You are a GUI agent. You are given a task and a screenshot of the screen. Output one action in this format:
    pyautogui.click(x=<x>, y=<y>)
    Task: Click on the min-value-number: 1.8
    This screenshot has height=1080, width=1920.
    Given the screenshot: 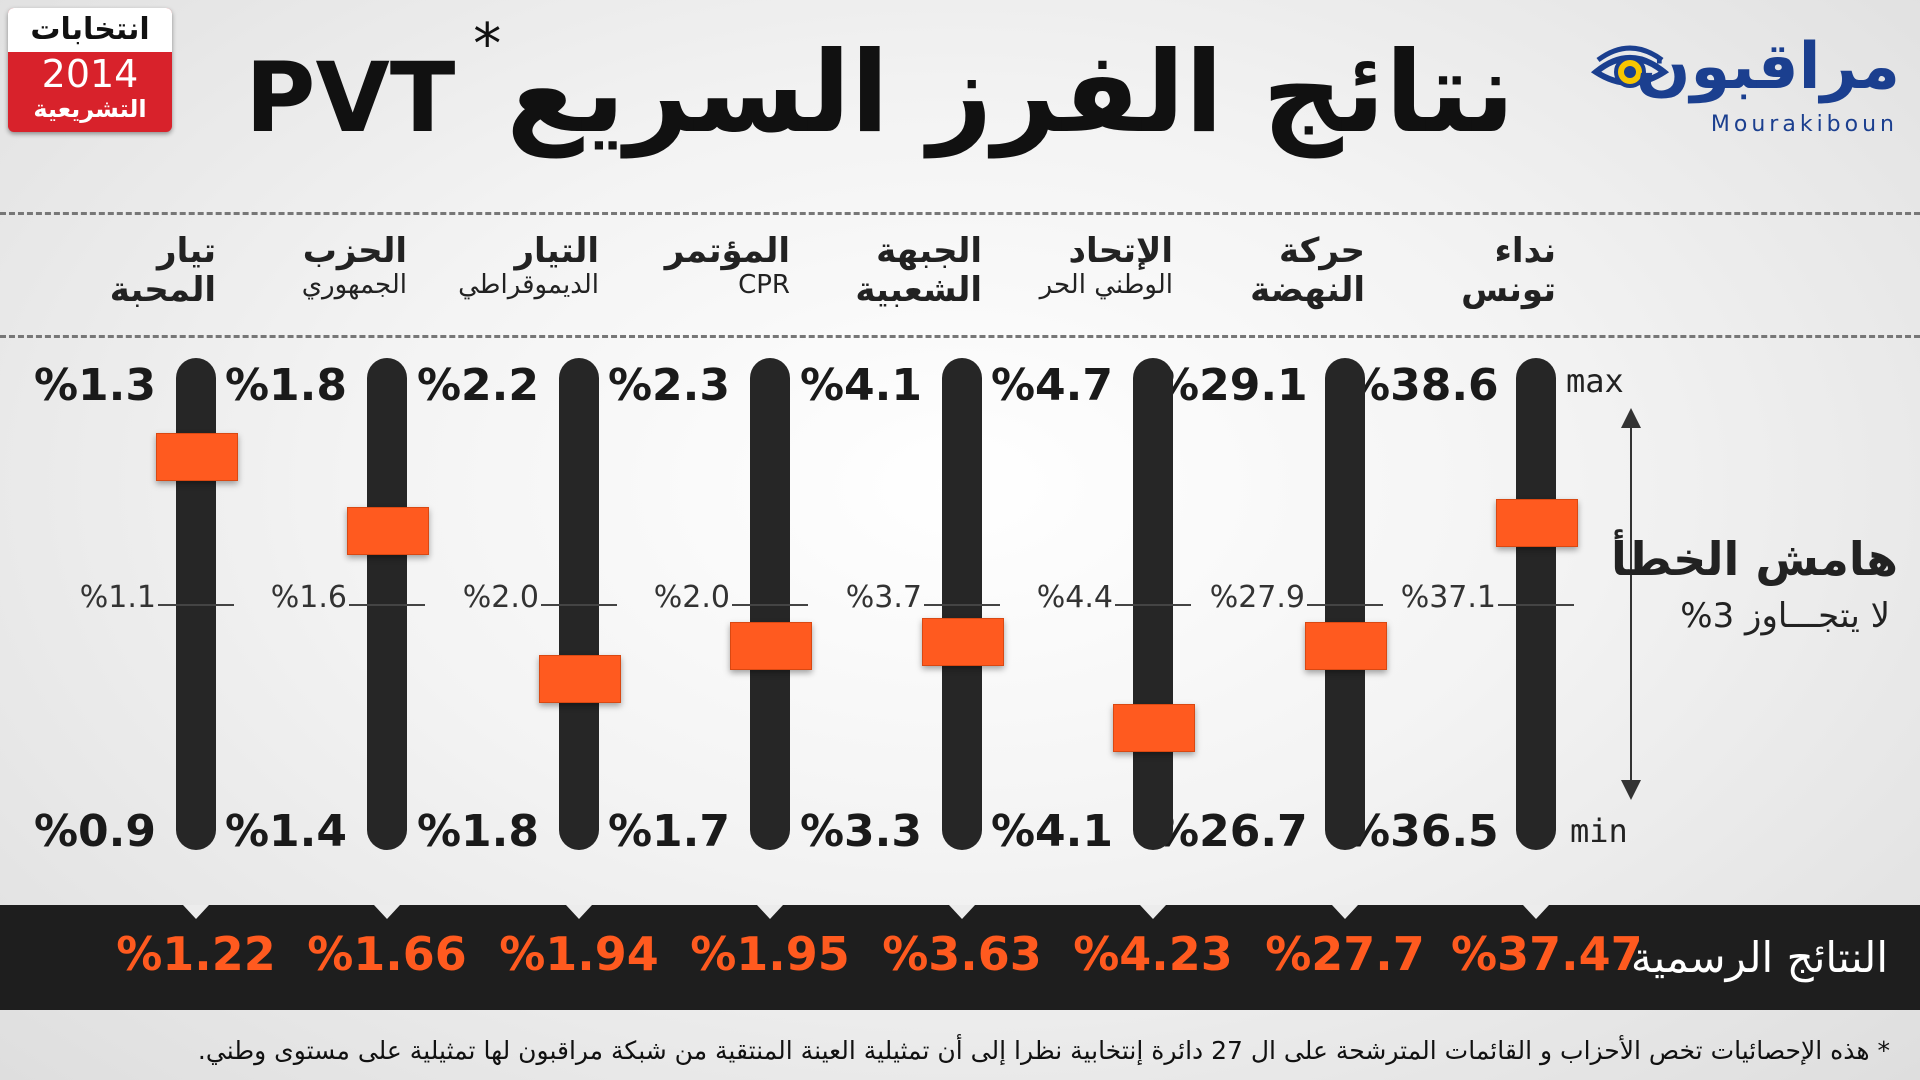 What is the action you would take?
    pyautogui.click(x=500, y=831)
    